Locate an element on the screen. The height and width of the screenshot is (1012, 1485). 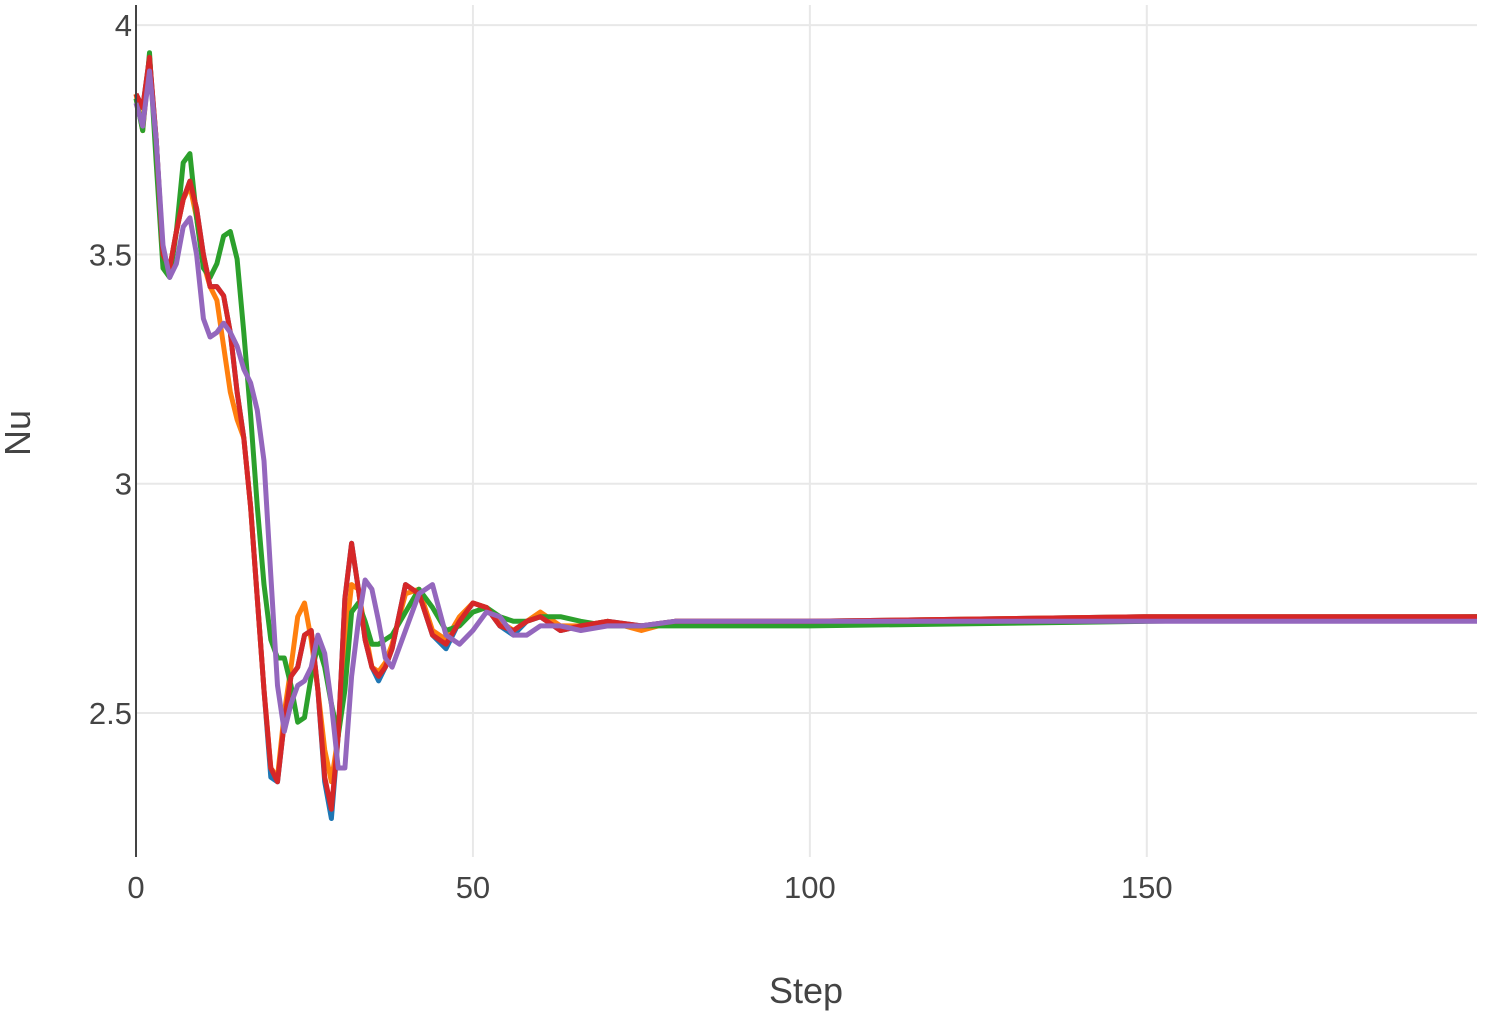
y-axis-title: Nu is located at coordinates (19, 433).